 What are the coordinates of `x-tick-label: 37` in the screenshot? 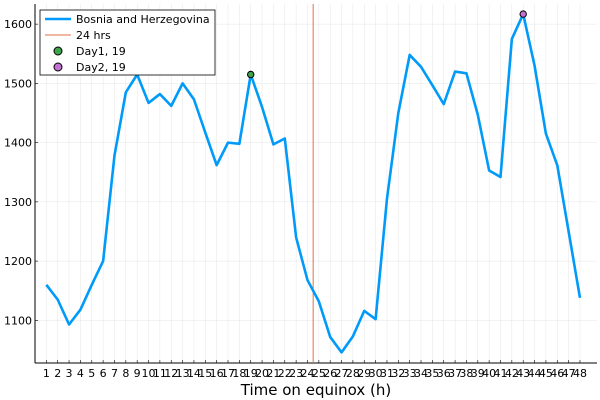 It's located at (455, 373).